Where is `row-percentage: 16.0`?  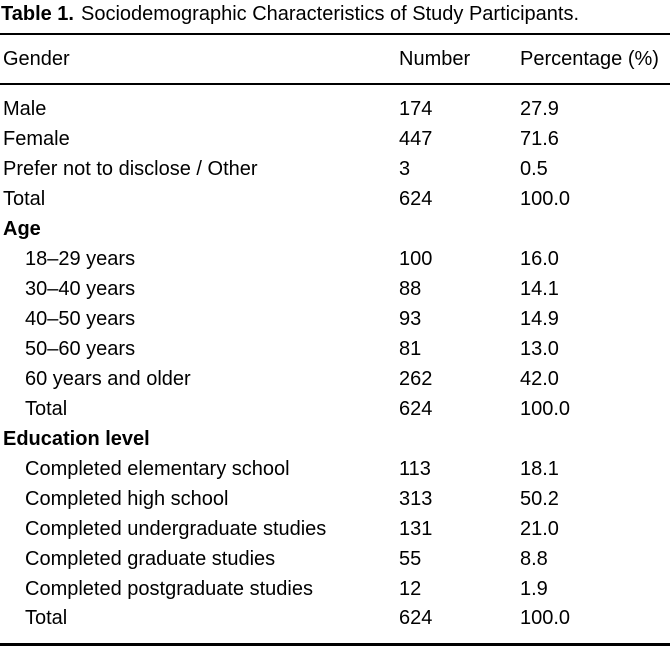
row-percentage: 16.0 is located at coordinates (539, 258).